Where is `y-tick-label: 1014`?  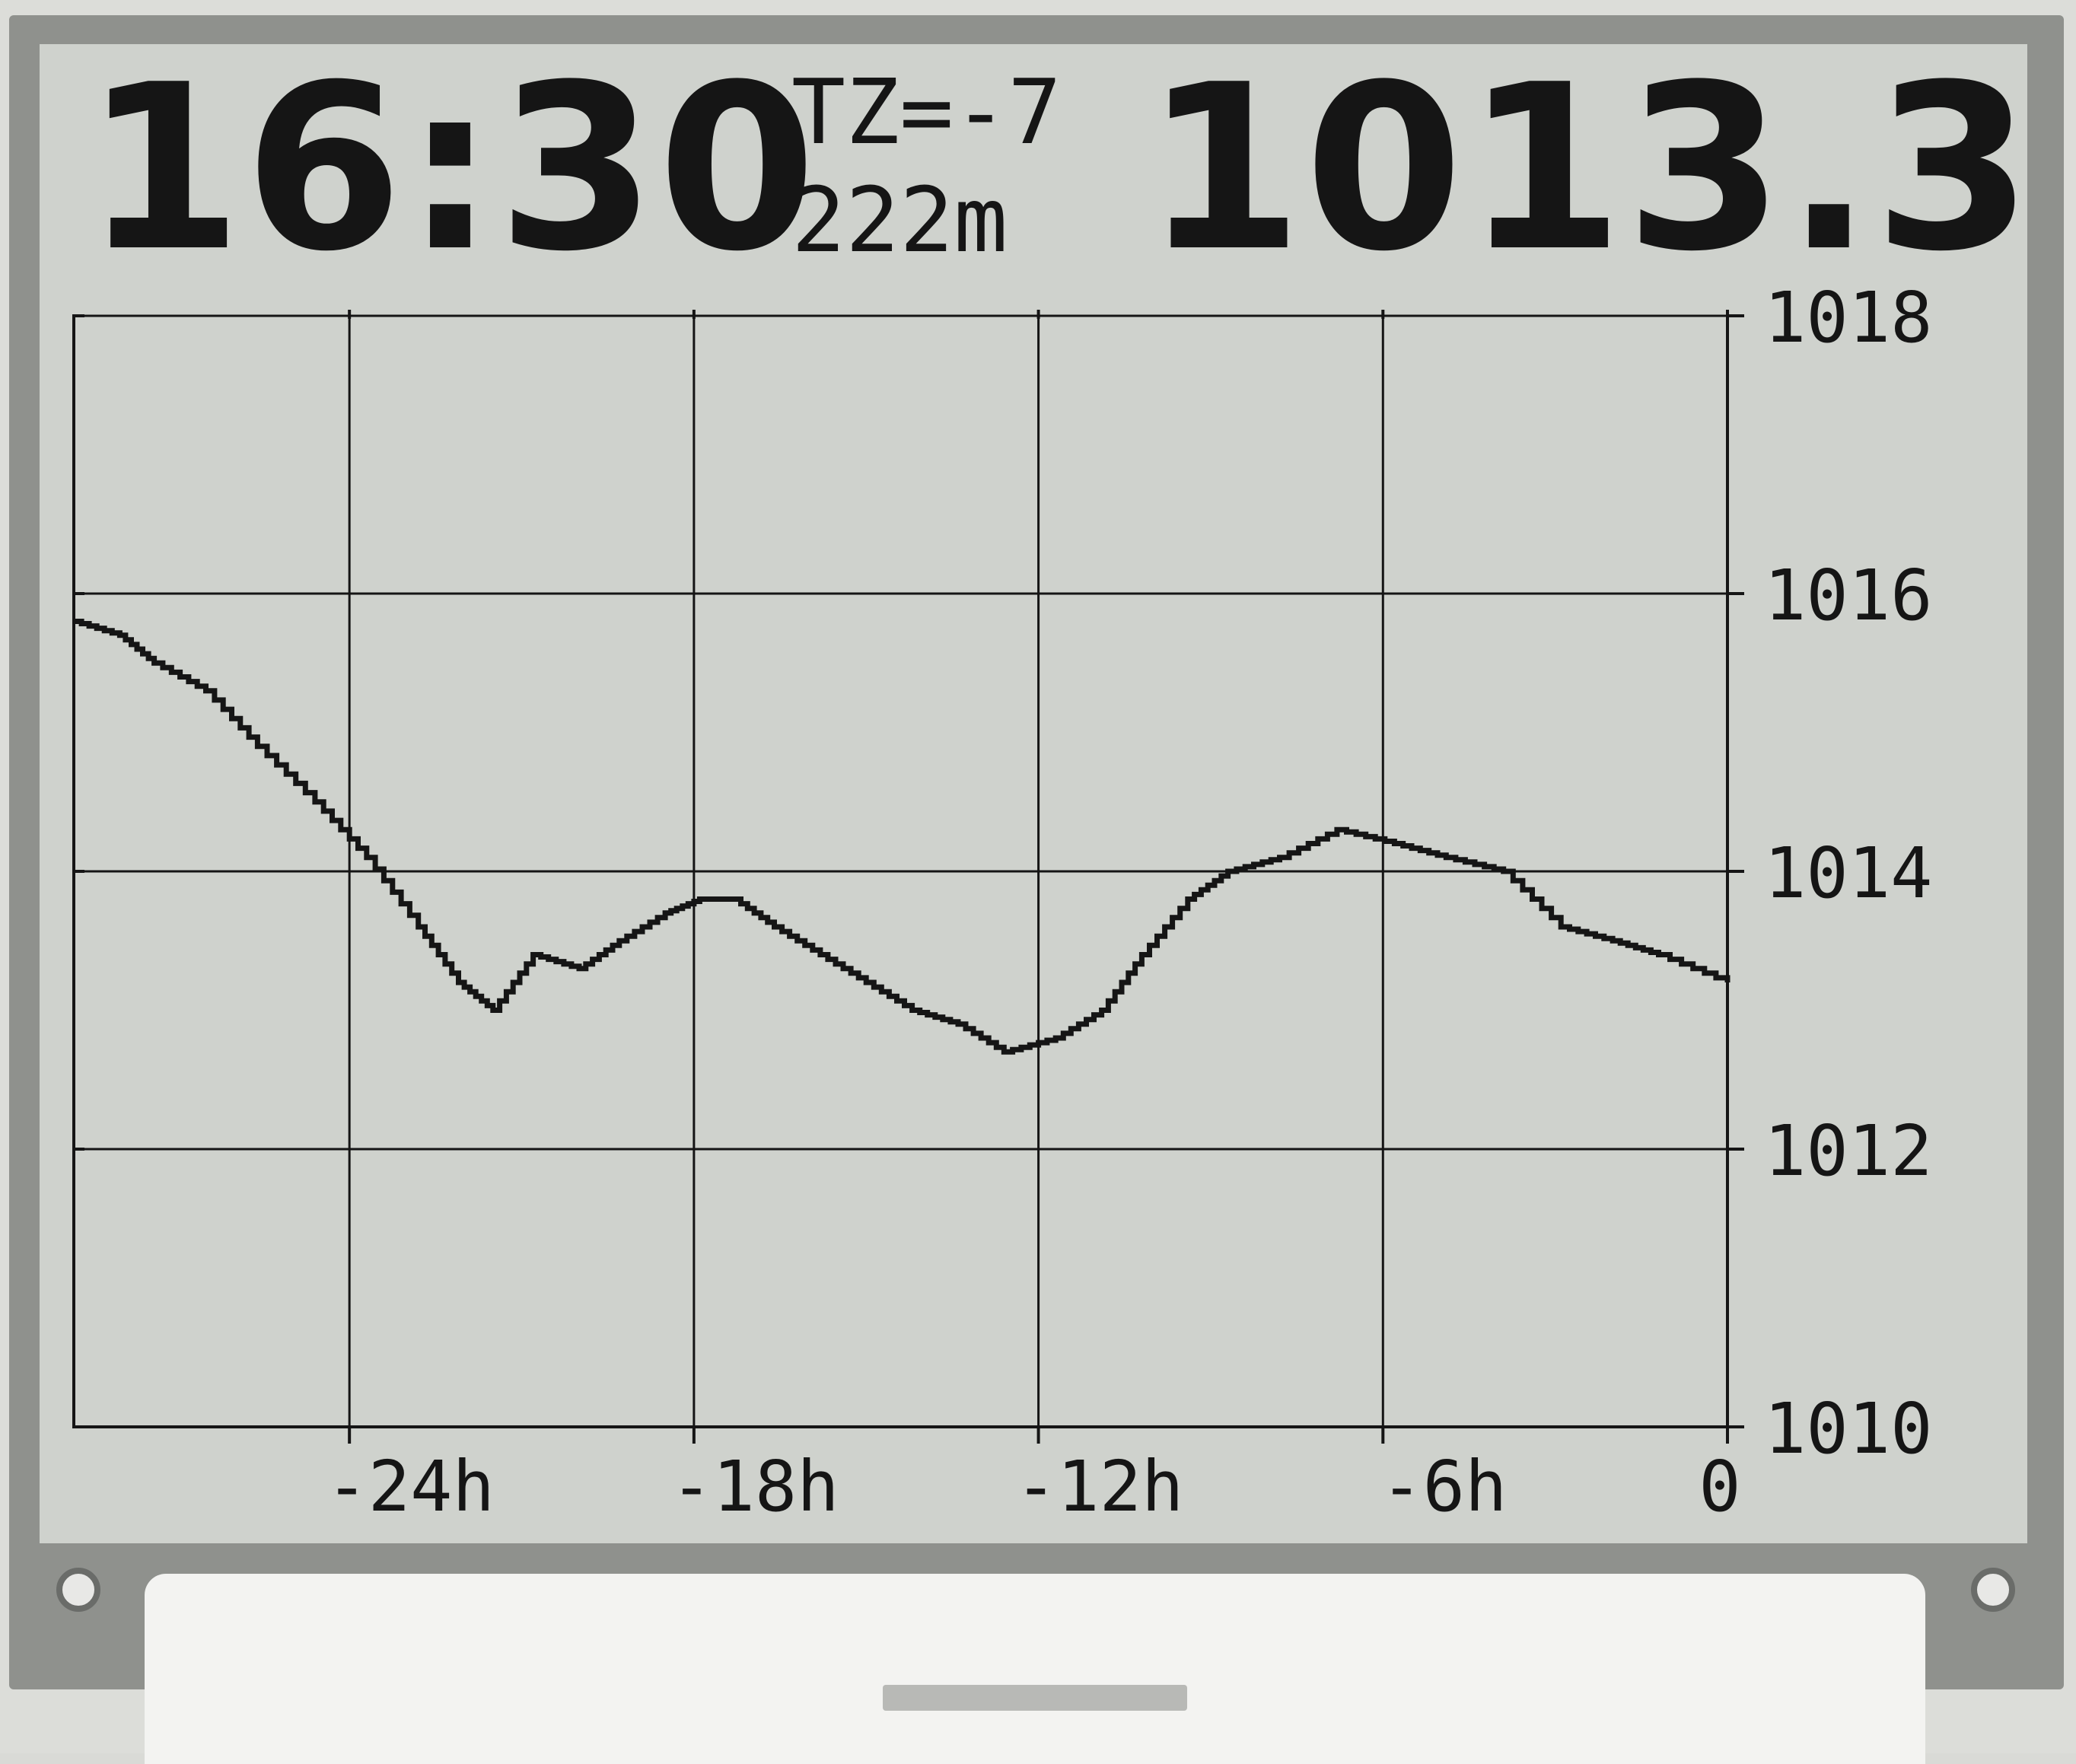
y-tick-label: 1014 is located at coordinates (1848, 873).